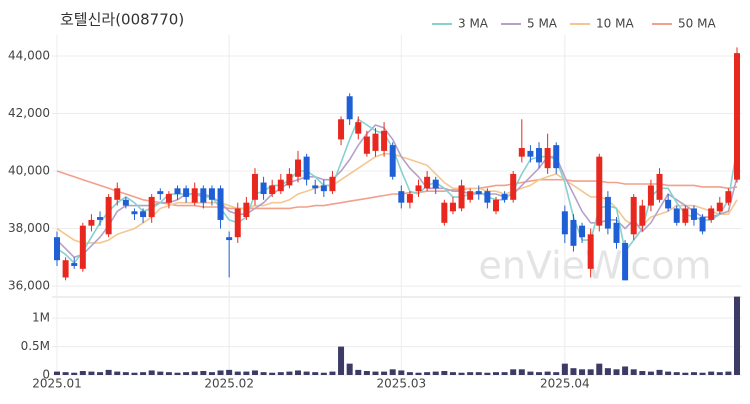  I want to click on y-tick-label: 1M, so click(41, 318).